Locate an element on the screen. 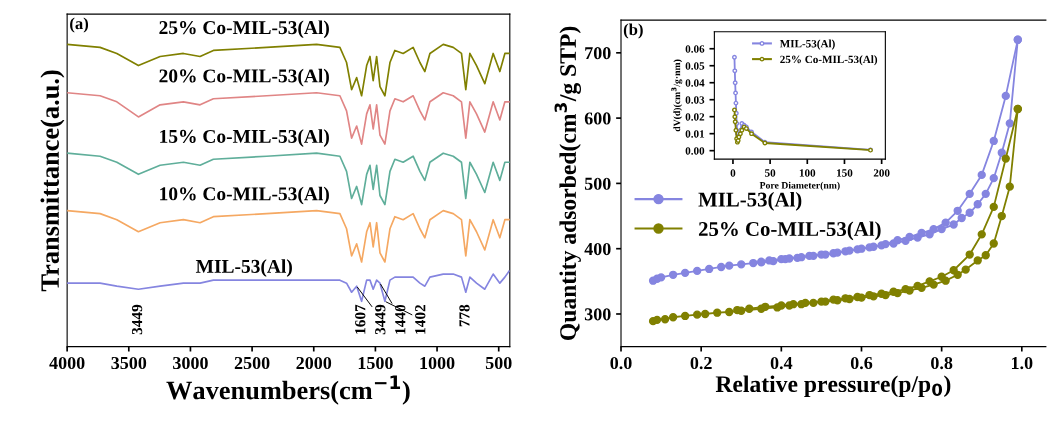  y-axis-title: dV(d)(cm$^{3}$/g·nm) is located at coordinates (677, 95).